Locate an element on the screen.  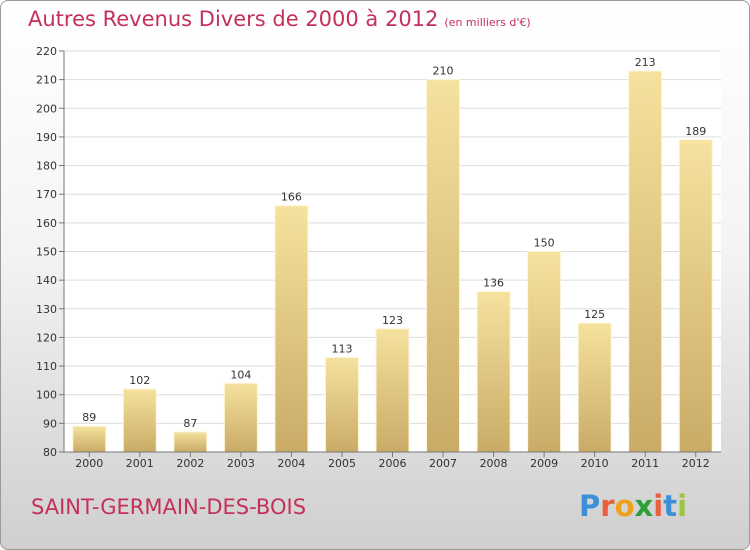
x-tick-label: 2010 is located at coordinates (595, 463).